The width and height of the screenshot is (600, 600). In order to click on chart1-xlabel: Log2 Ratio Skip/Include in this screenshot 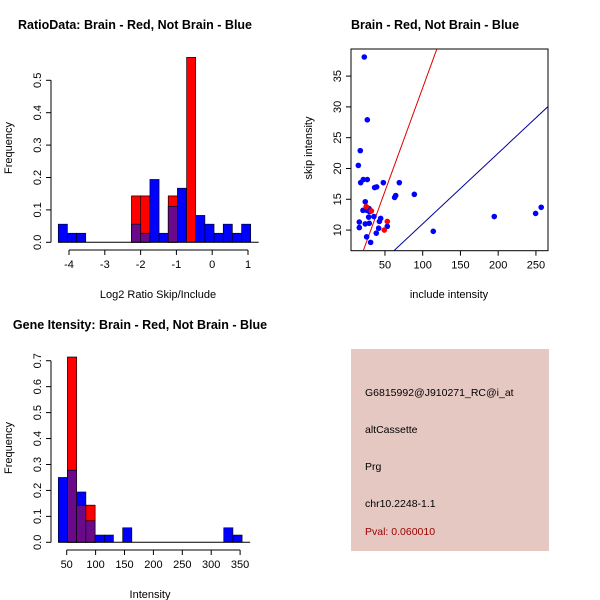, I will do `click(158, 295)`.